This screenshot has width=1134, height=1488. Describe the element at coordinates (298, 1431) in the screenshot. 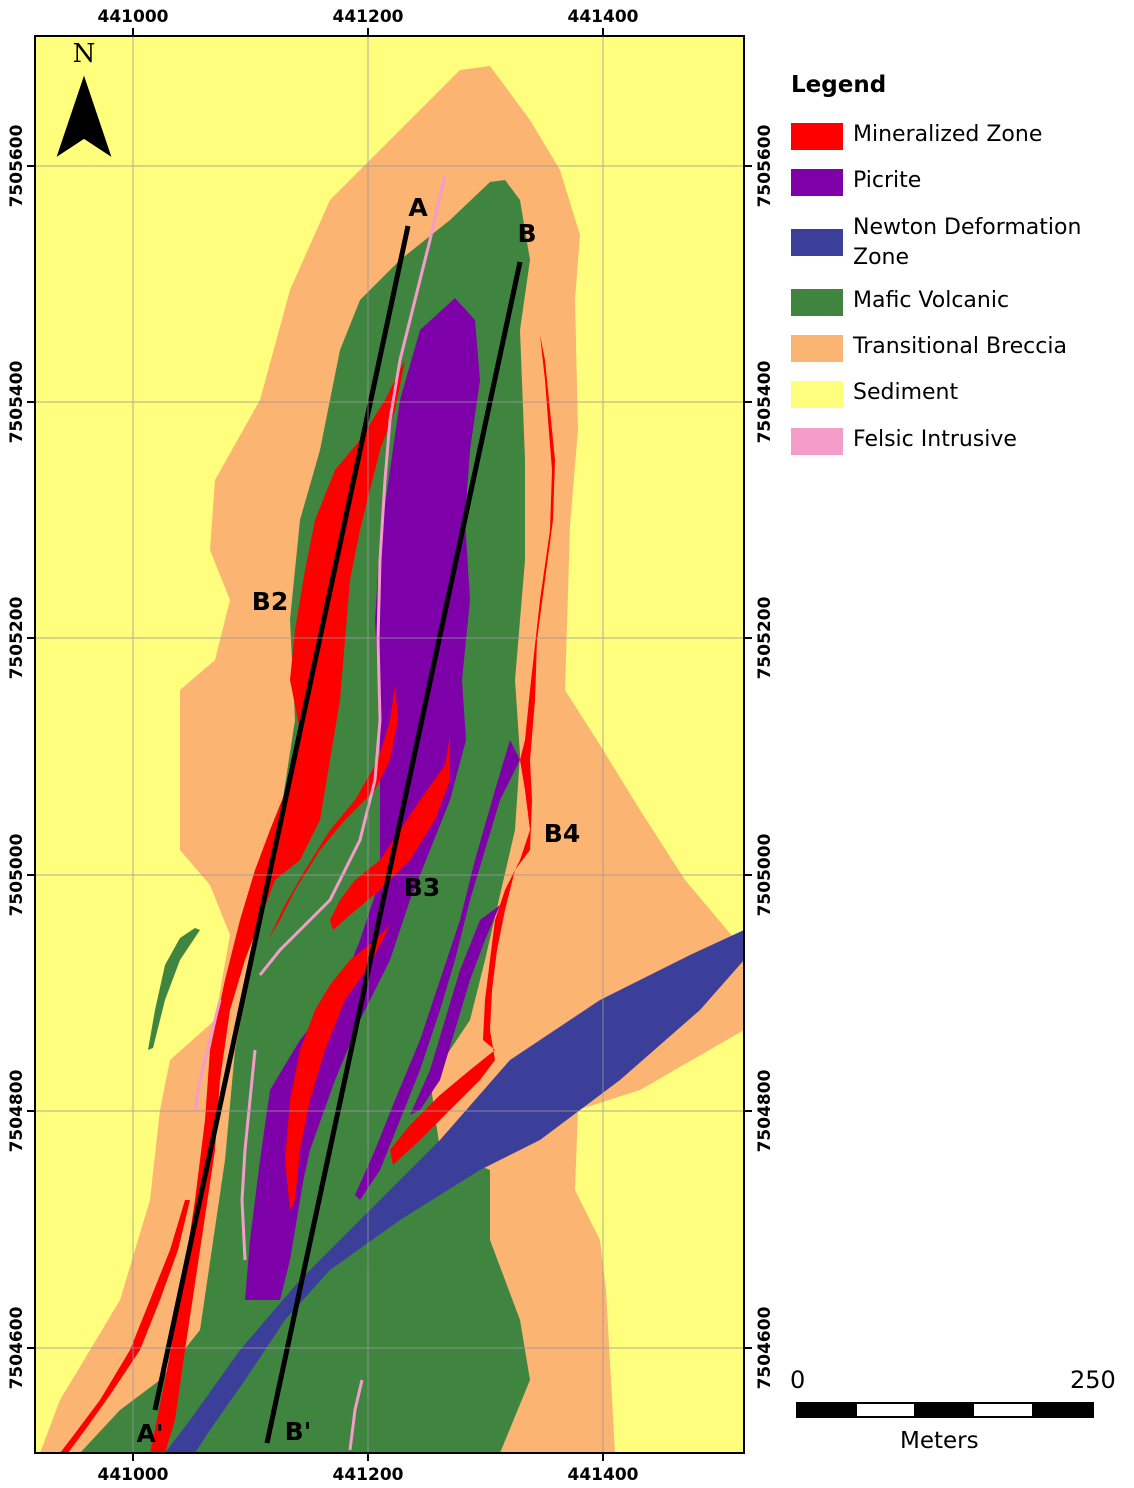

I see `section-label-b-prime: B'` at that location.